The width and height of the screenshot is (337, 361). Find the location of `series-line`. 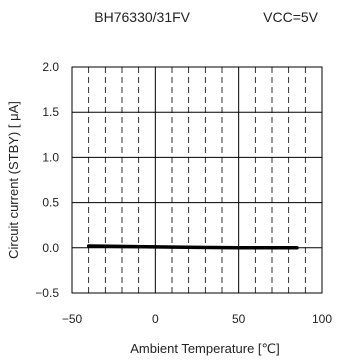

series-line is located at coordinates (192, 247).